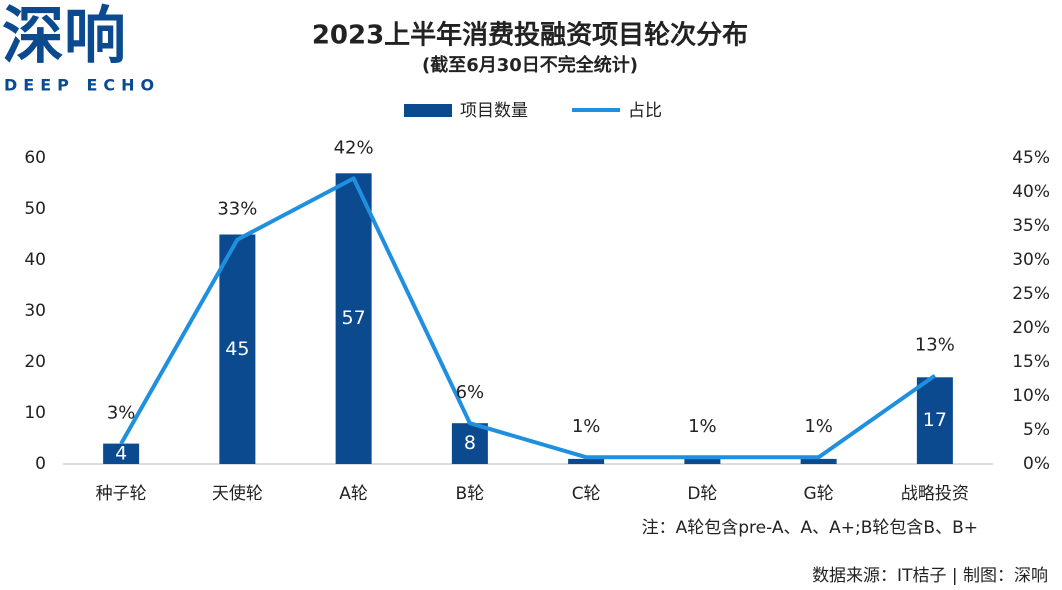 Image resolution: width=1062 pixels, height=590 pixels. What do you see at coordinates (35, 158) in the screenshot?
I see `y-tick-label: 60` at bounding box center [35, 158].